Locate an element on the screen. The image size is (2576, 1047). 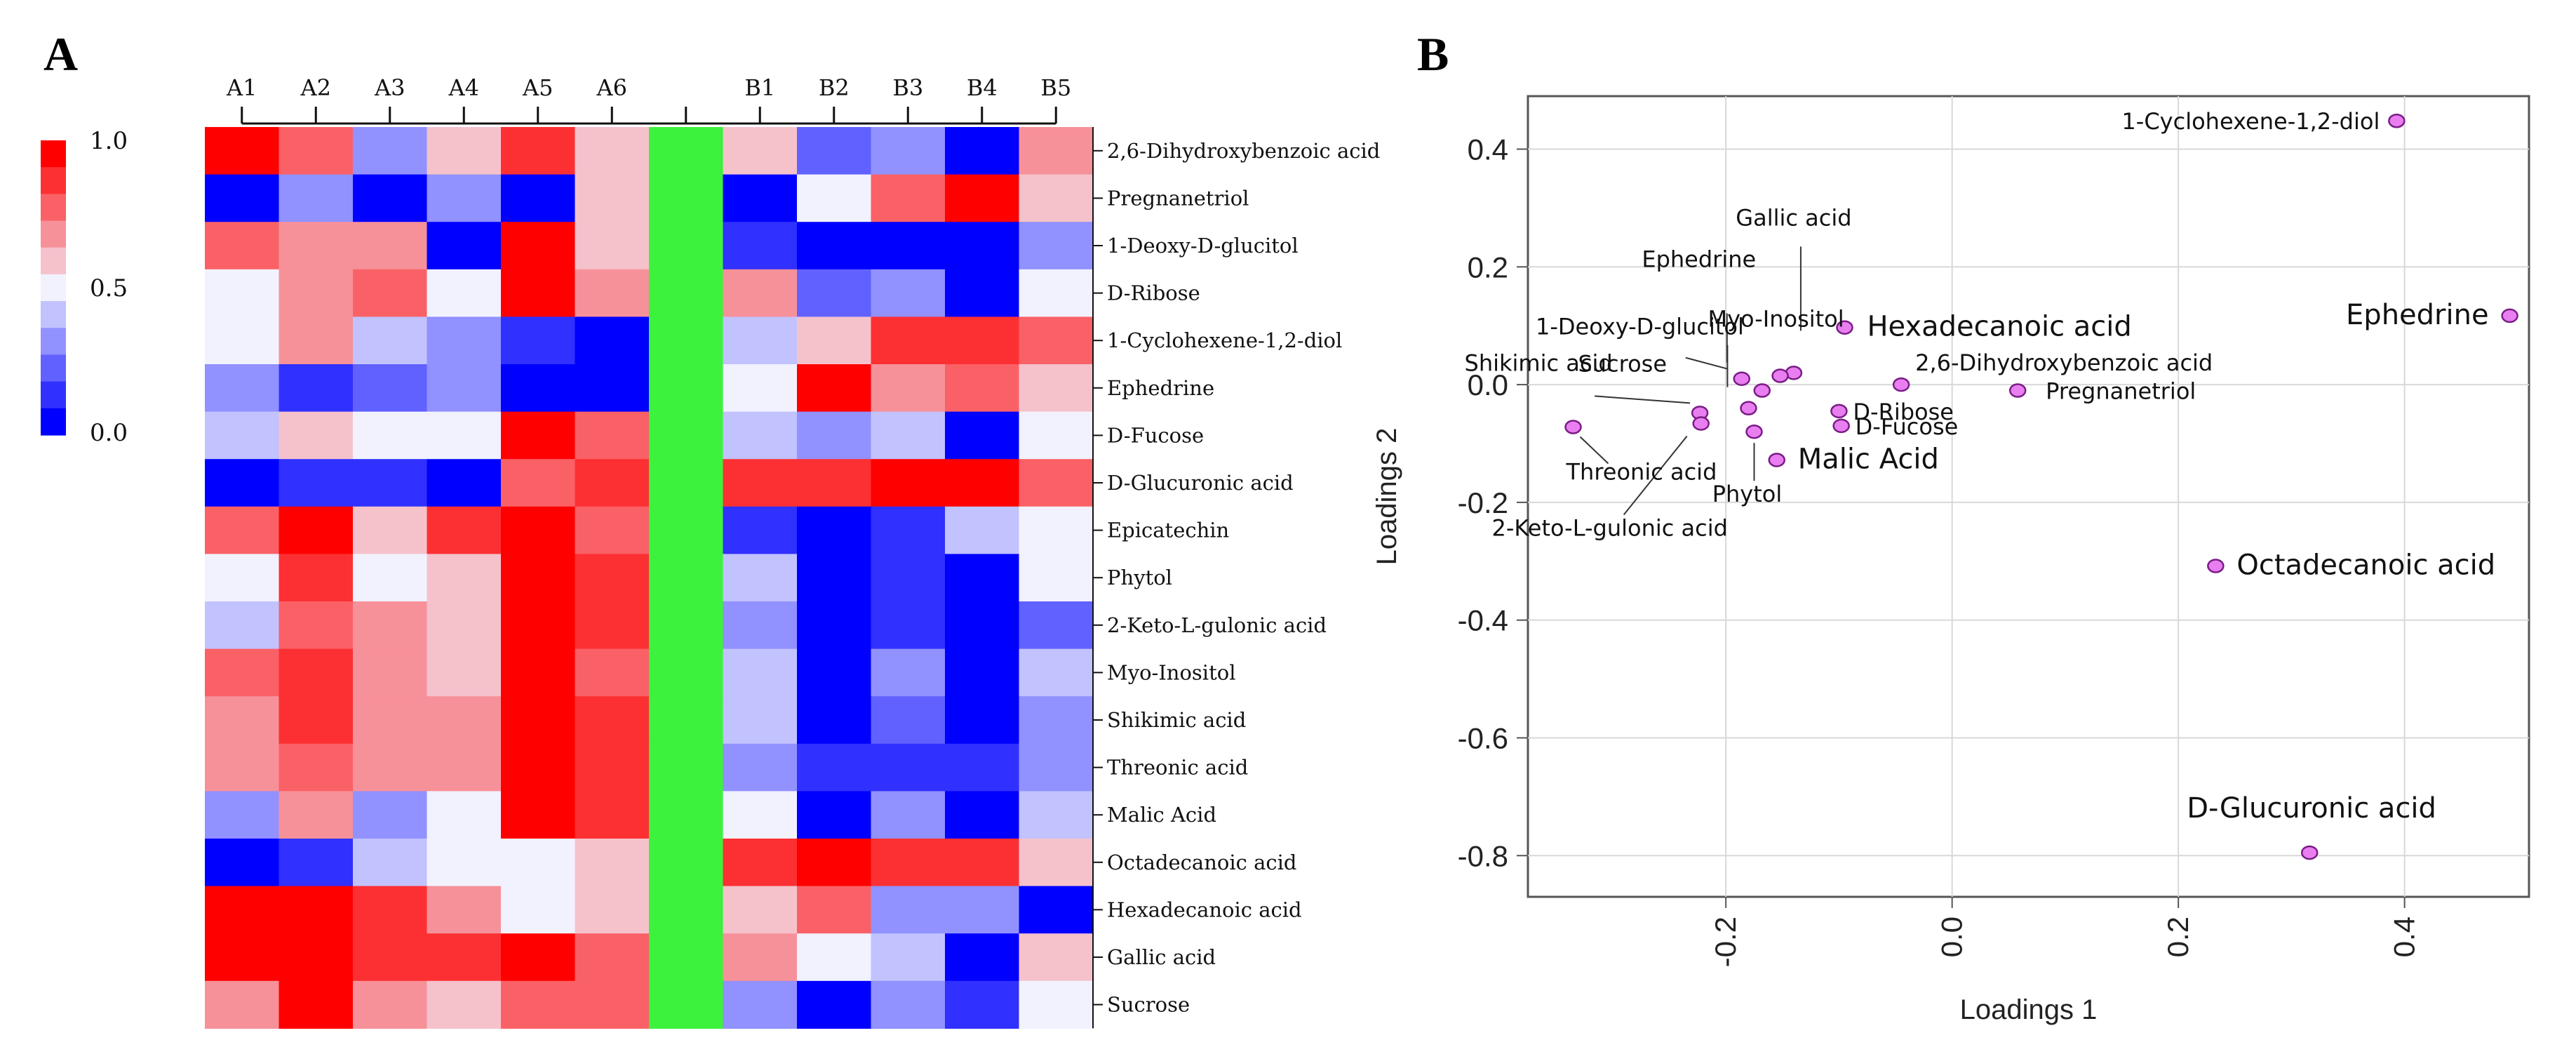
y-tick-label: 0.2 is located at coordinates (1488, 267).